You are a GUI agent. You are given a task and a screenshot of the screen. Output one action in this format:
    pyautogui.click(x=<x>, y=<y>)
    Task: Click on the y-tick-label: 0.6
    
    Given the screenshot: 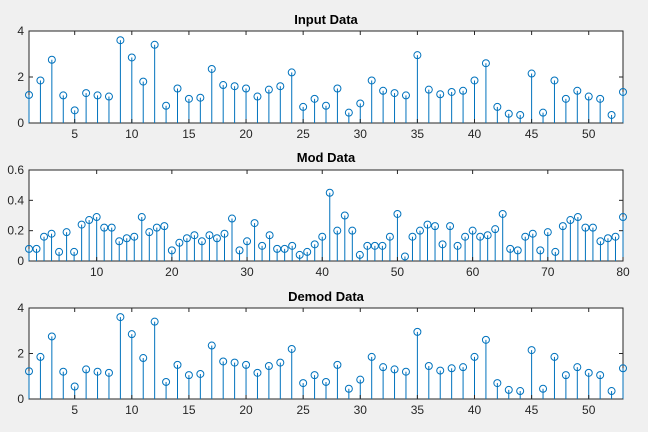 What is the action you would take?
    pyautogui.click(x=15, y=170)
    